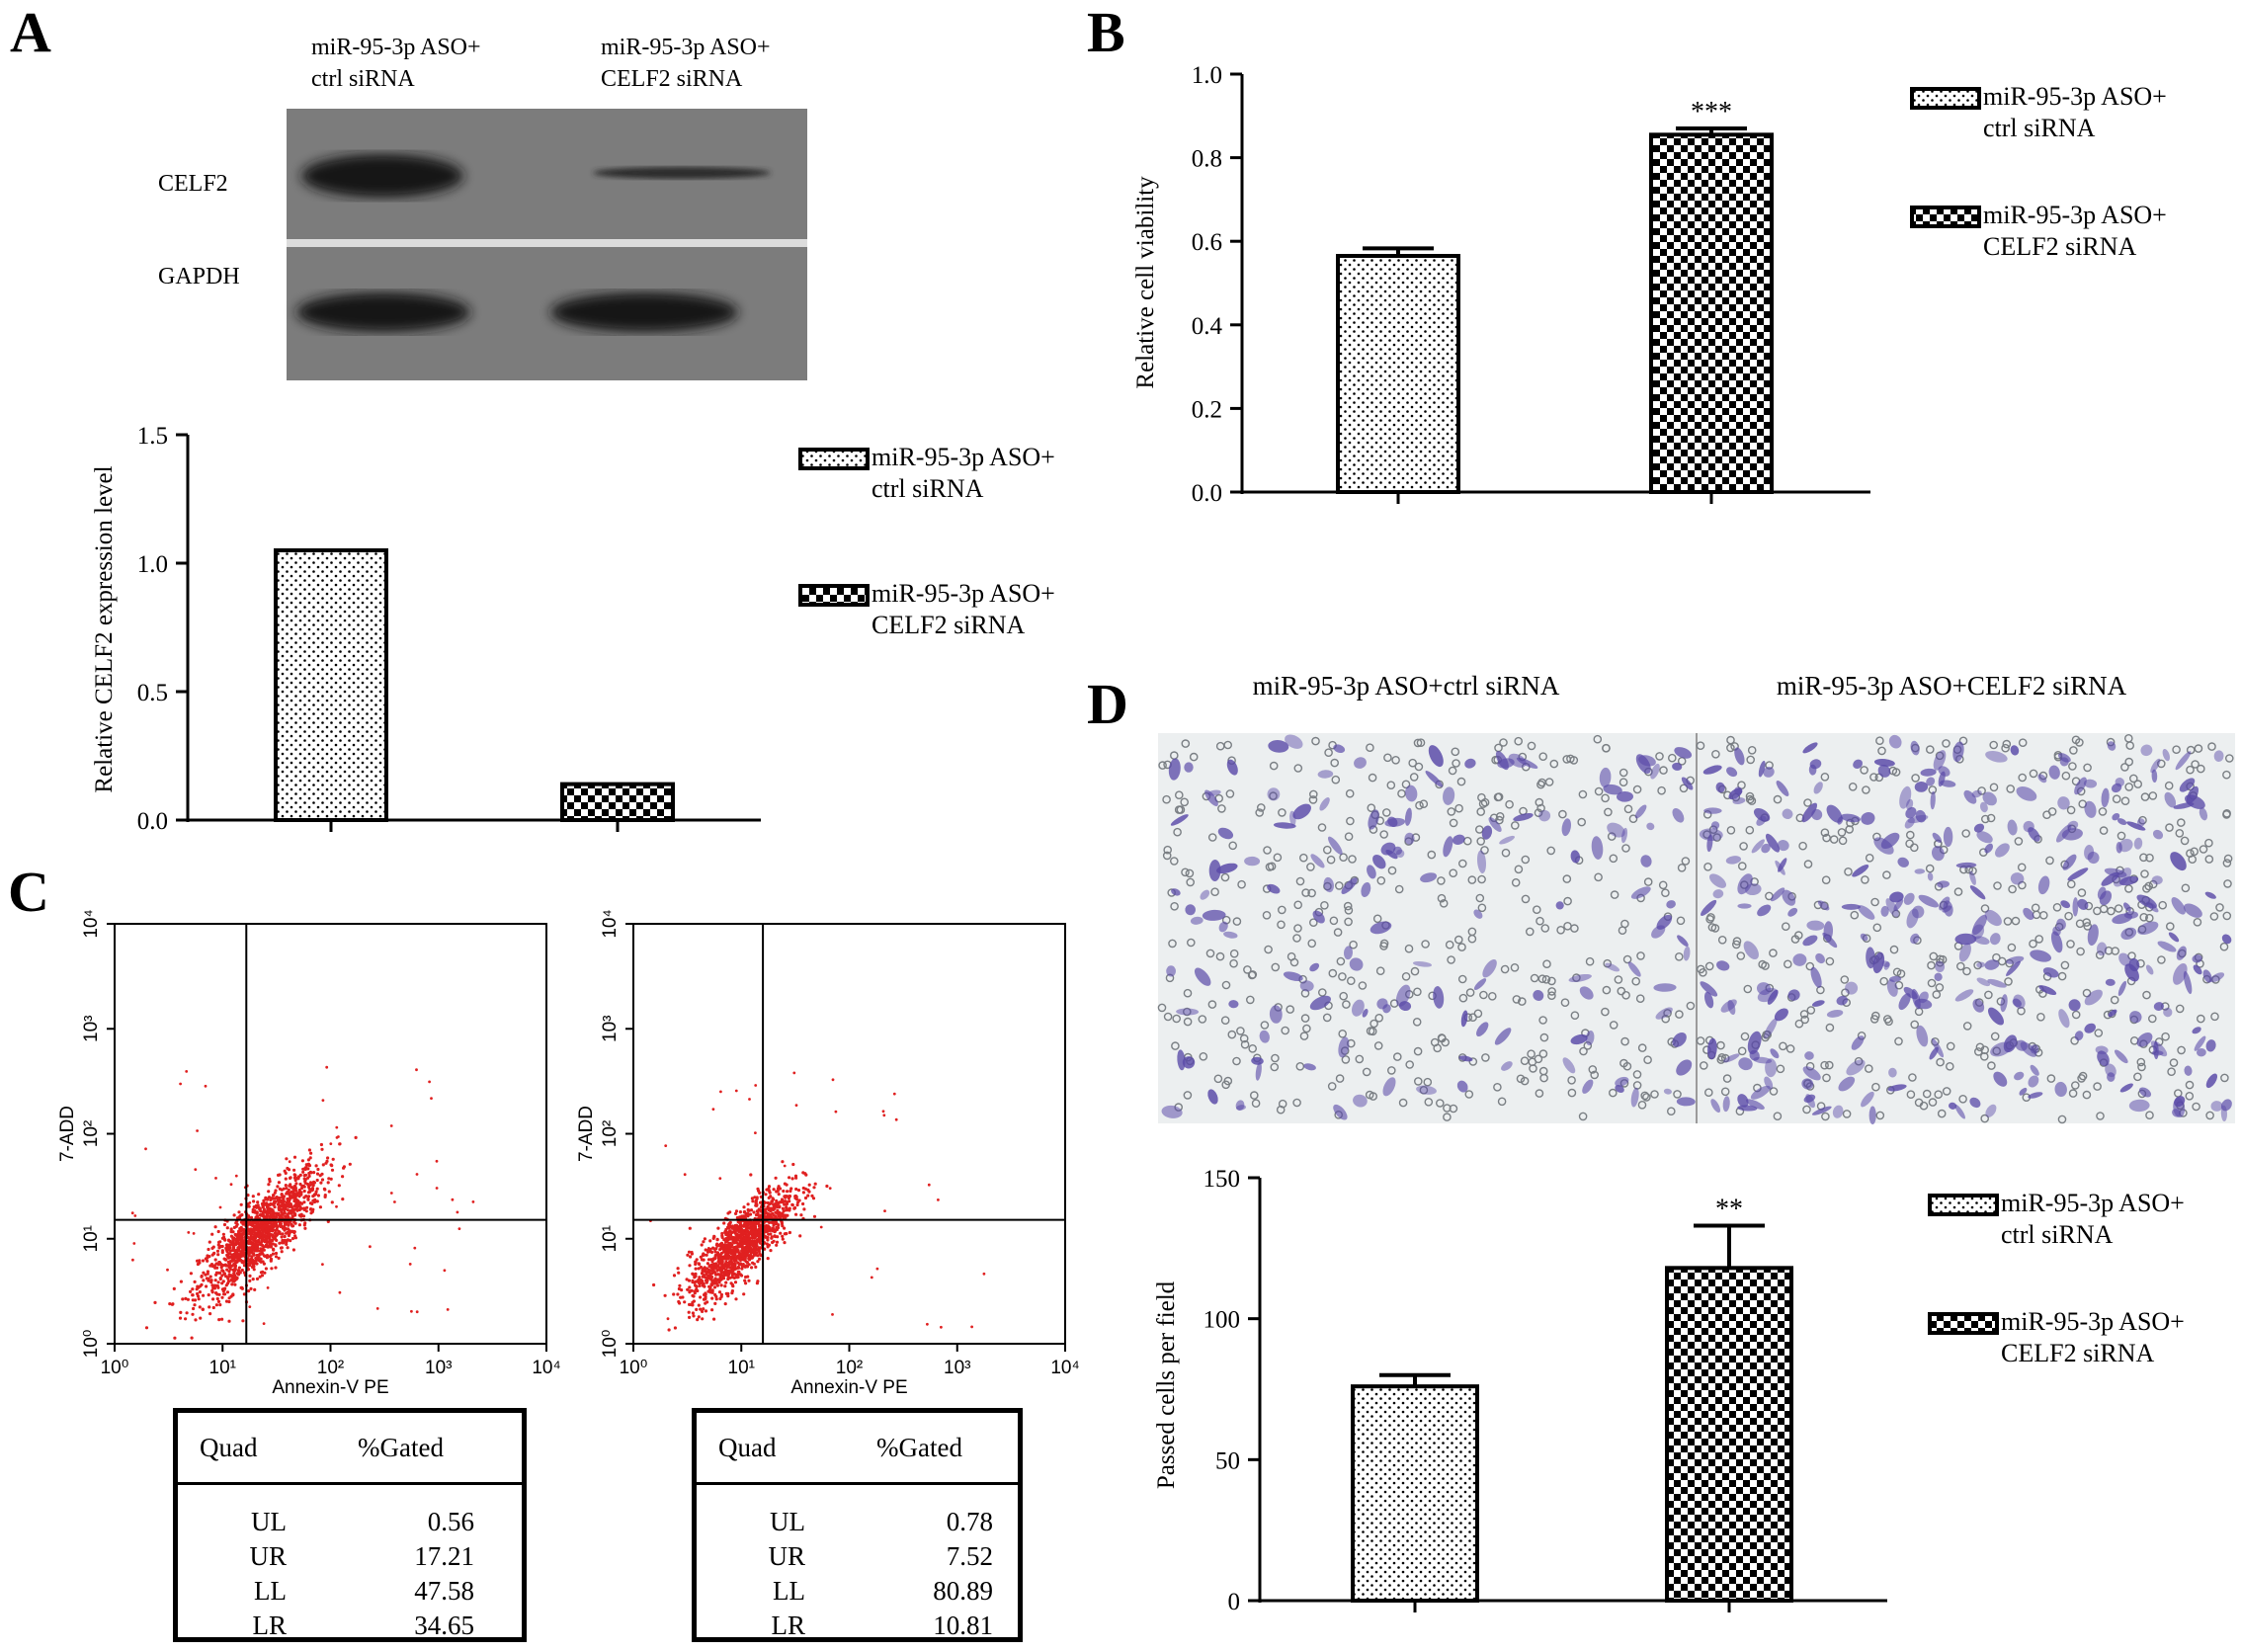  Describe the element at coordinates (1207, 409) in the screenshot. I see `chart-b-ytick-label: 0.2` at that location.